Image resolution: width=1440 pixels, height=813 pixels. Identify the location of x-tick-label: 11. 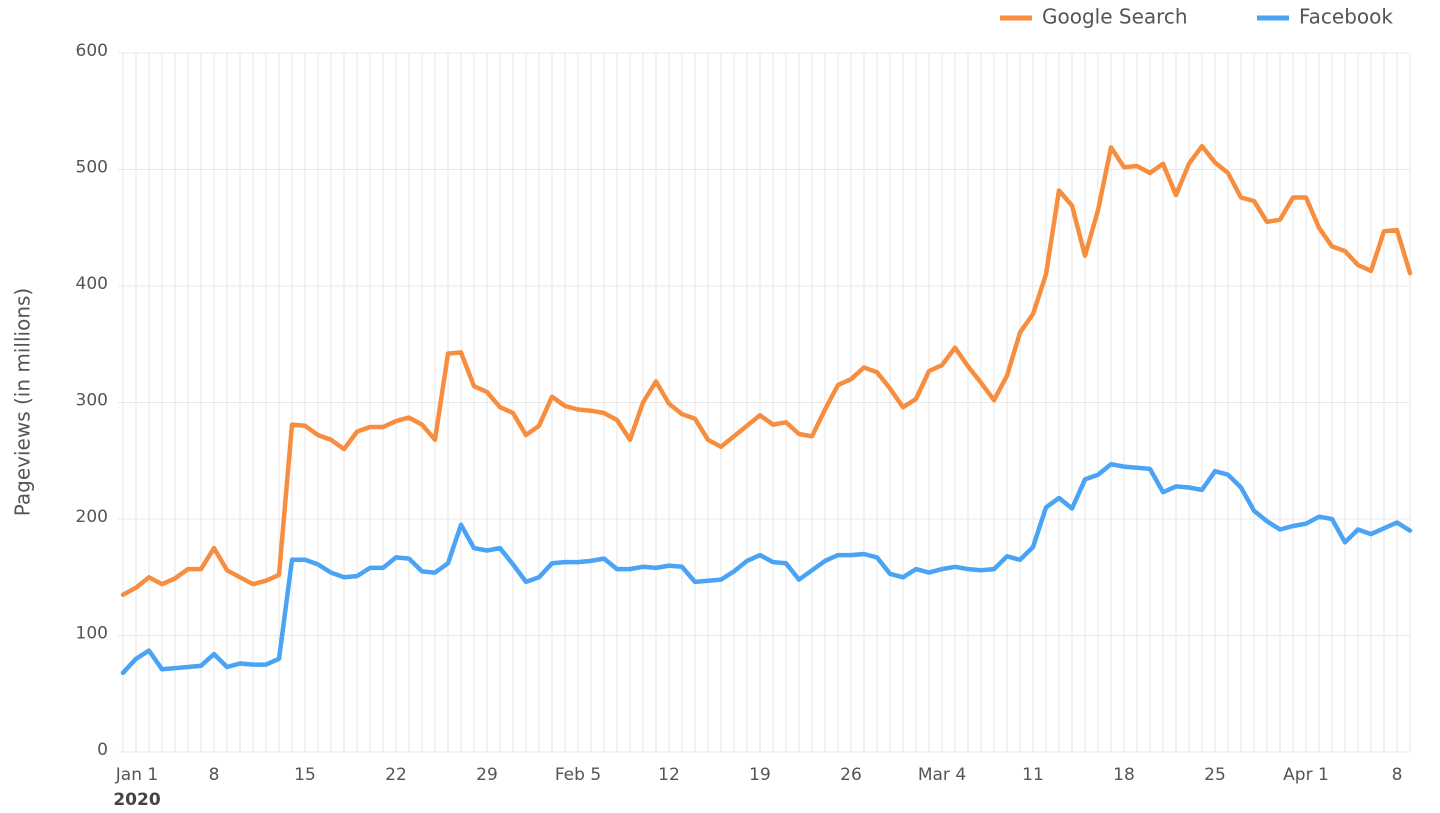
(1033, 775).